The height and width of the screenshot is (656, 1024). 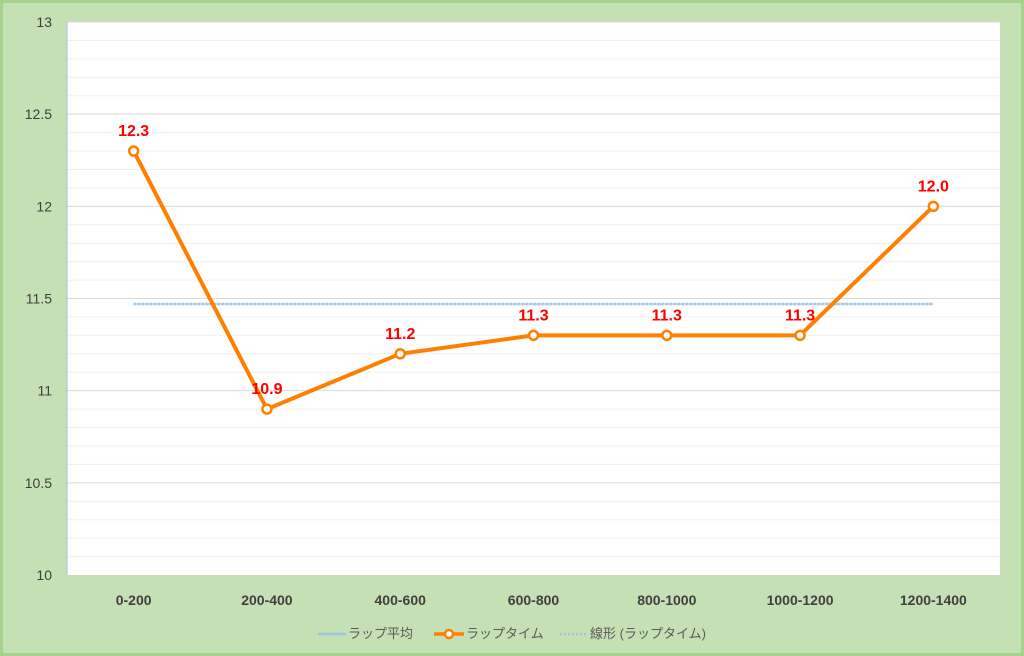 I want to click on legend-label-laptime: ラップタイム, so click(x=505, y=633).